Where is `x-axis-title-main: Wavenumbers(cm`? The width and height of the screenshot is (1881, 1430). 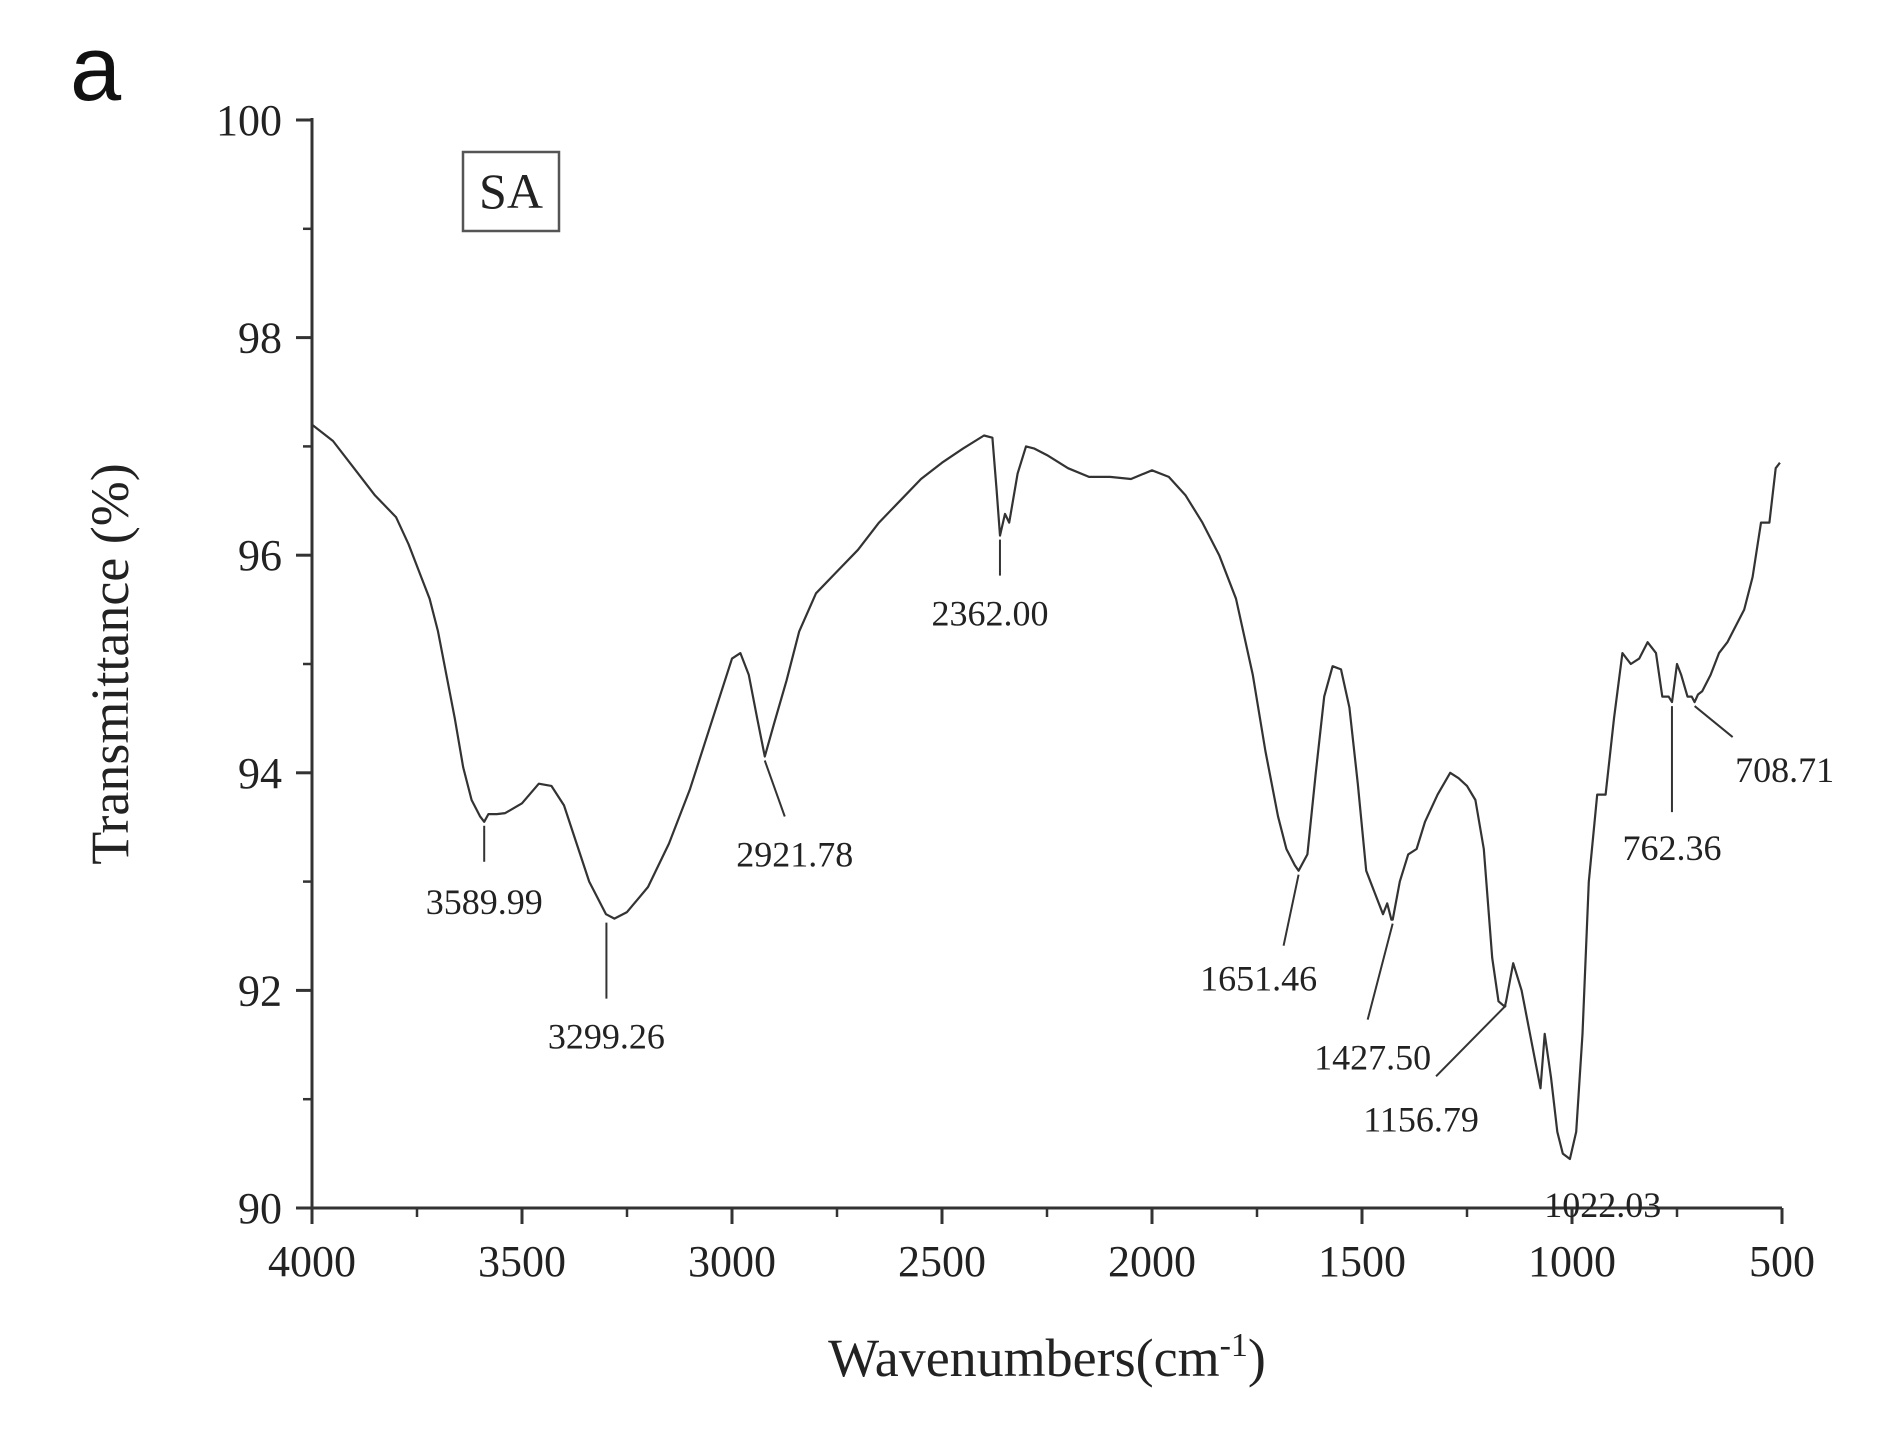
x-axis-title-main: Wavenumbers(cm is located at coordinates (1024, 1358).